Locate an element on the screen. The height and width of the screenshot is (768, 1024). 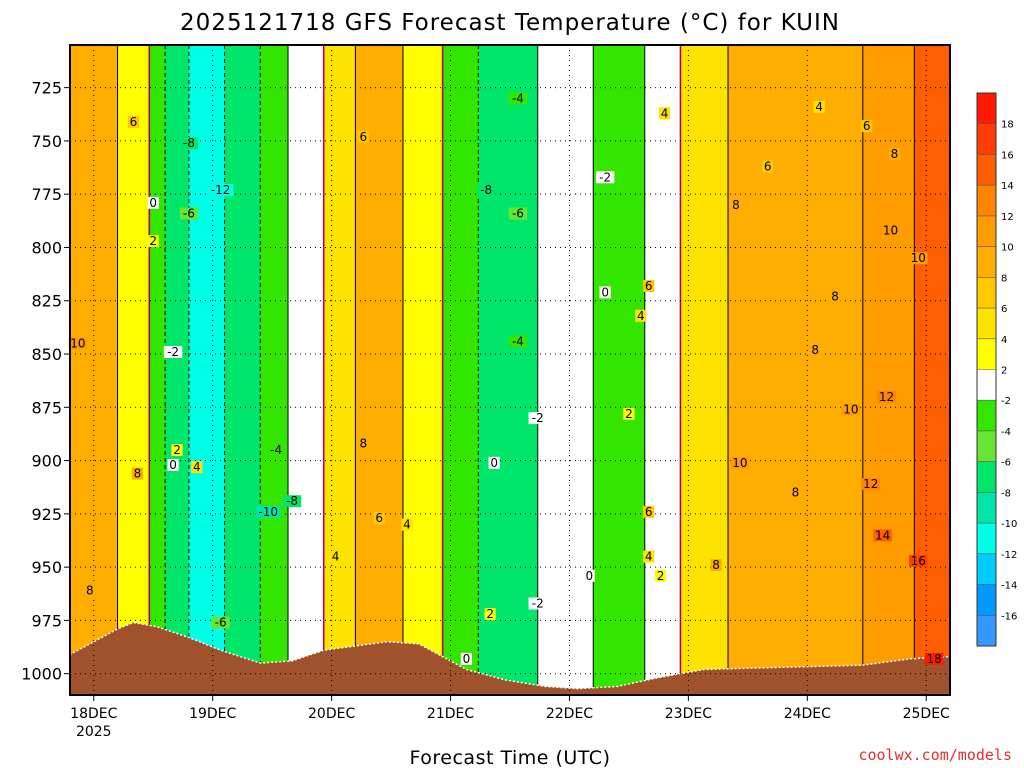
contour-label-28: -2 is located at coordinates (538, 418).